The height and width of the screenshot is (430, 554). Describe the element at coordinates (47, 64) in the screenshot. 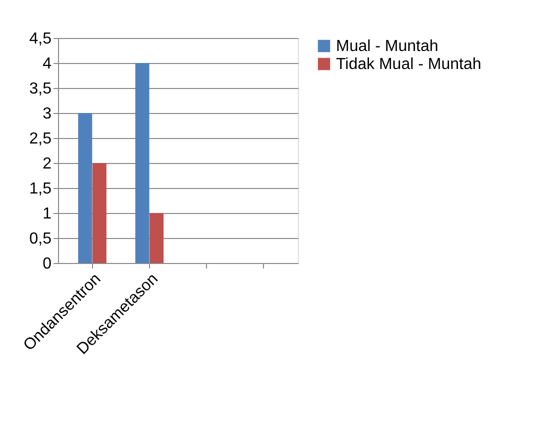

I see `y-tick-label: 4` at that location.